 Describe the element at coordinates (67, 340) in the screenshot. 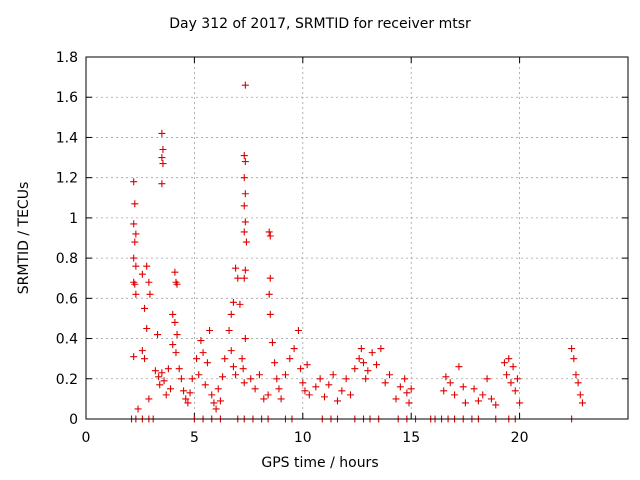

I see `y-tick-label: 0.4` at that location.